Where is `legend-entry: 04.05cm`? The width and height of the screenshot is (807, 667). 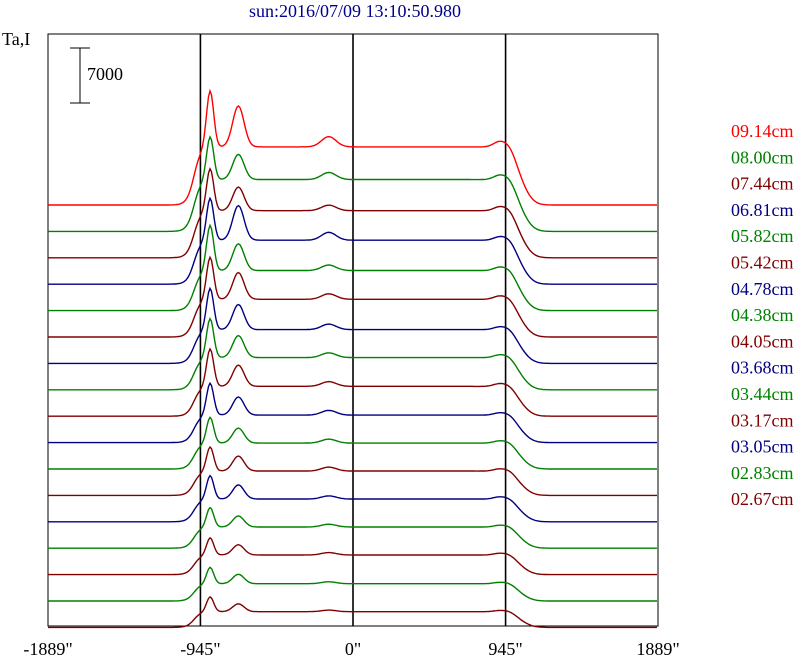
legend-entry: 04.05cm is located at coordinates (762, 341).